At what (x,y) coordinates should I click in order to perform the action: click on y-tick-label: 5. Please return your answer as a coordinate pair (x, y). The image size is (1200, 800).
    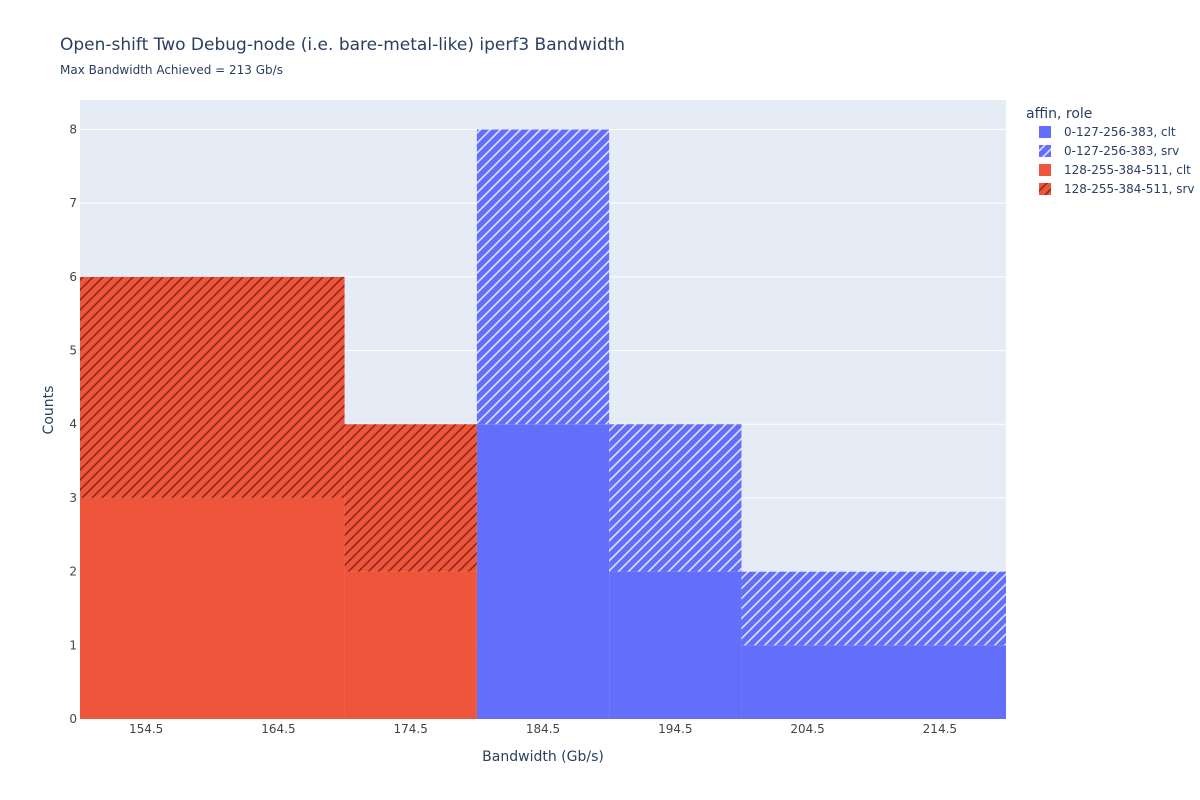
    Looking at the image, I should click on (73, 351).